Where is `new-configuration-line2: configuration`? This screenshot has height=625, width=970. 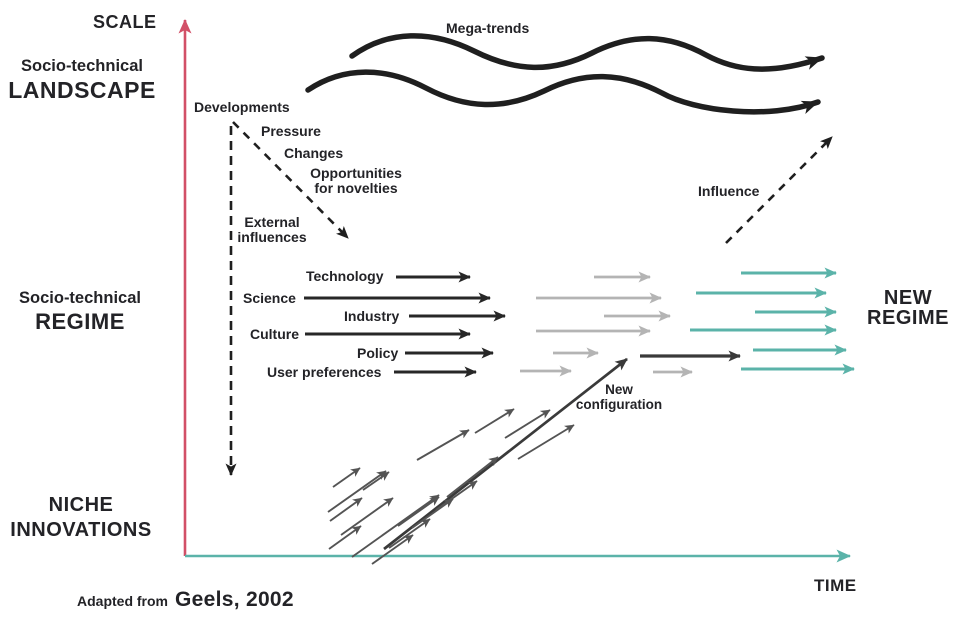 new-configuration-line2: configuration is located at coordinates (619, 404).